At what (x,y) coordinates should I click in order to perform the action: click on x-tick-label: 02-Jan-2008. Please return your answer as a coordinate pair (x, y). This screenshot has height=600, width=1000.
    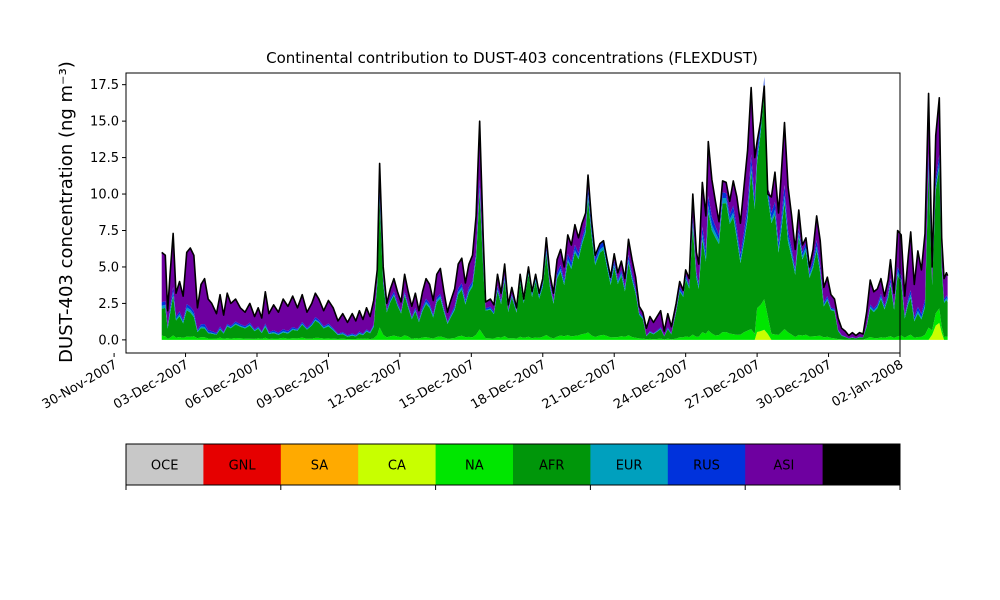
    Looking at the image, I should click on (867, 383).